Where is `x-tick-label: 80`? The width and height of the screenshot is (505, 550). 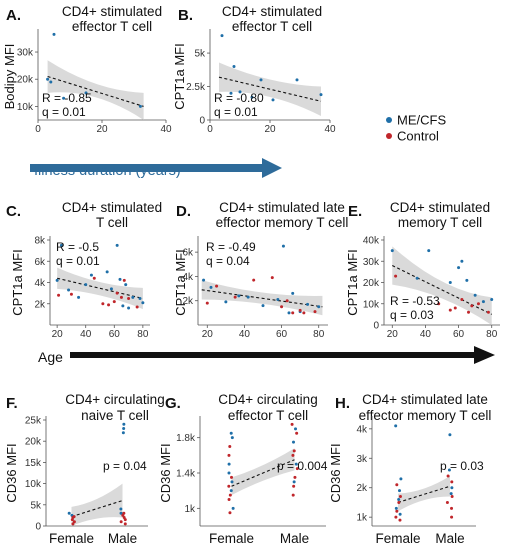 x-tick-label: 80 is located at coordinates (143, 334).